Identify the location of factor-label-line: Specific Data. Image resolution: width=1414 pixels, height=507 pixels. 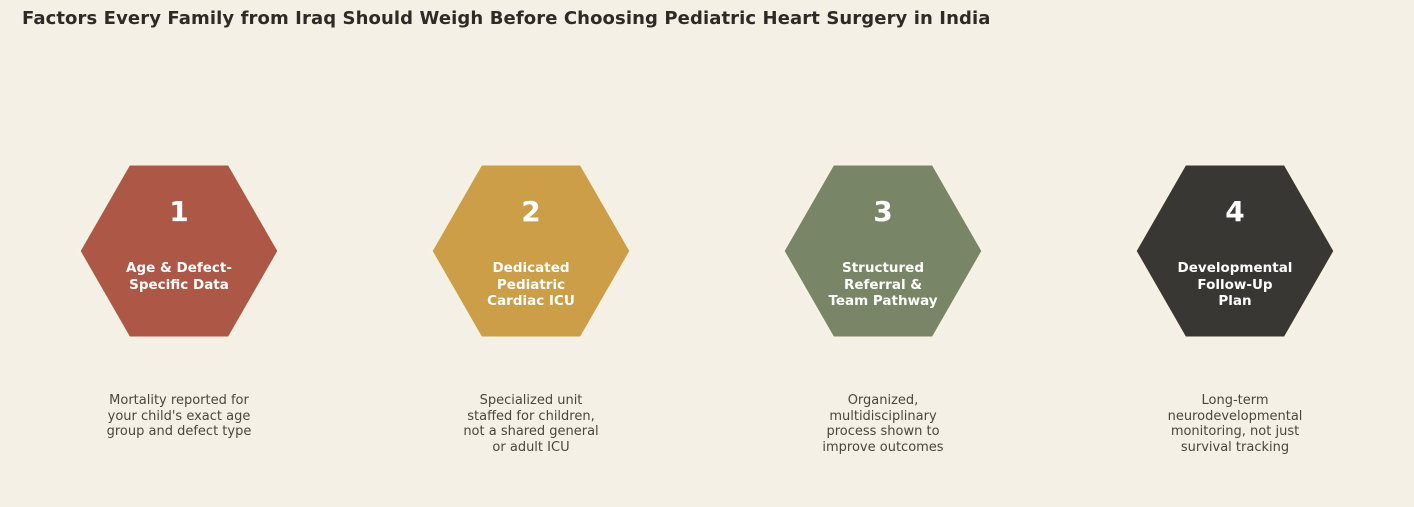
(179, 284).